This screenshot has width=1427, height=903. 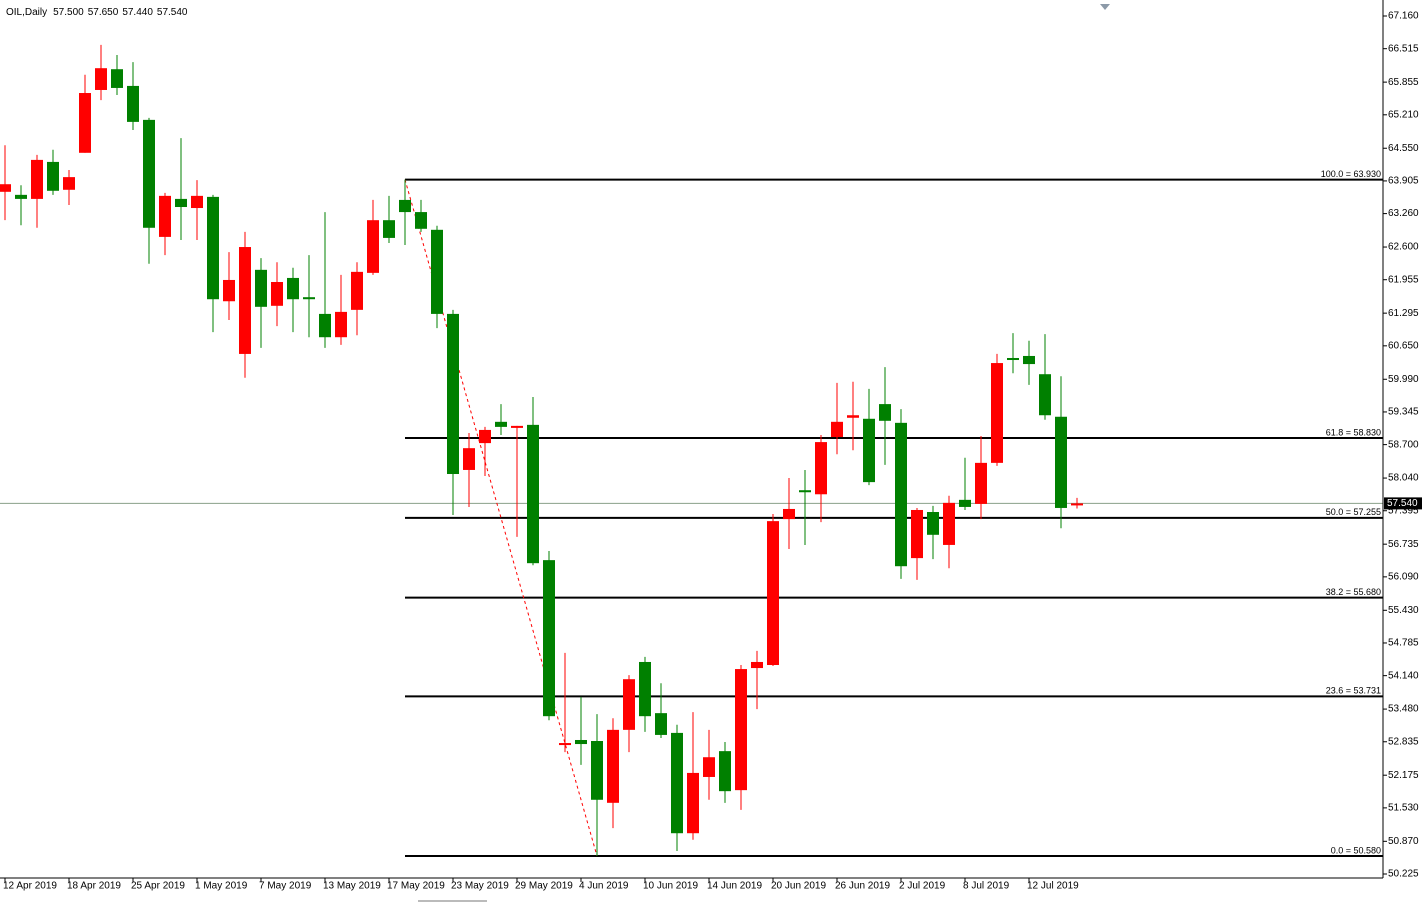 What do you see at coordinates (1403, 345) in the screenshot?
I see `y-tick-label: 60.650` at bounding box center [1403, 345].